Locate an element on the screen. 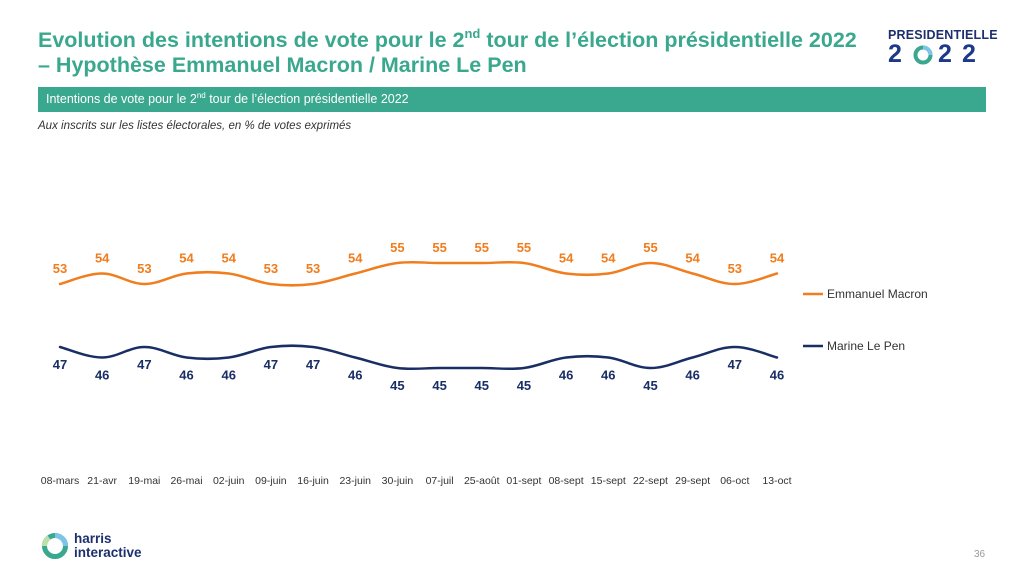  x-tick-label: 15-sept is located at coordinates (608, 481).